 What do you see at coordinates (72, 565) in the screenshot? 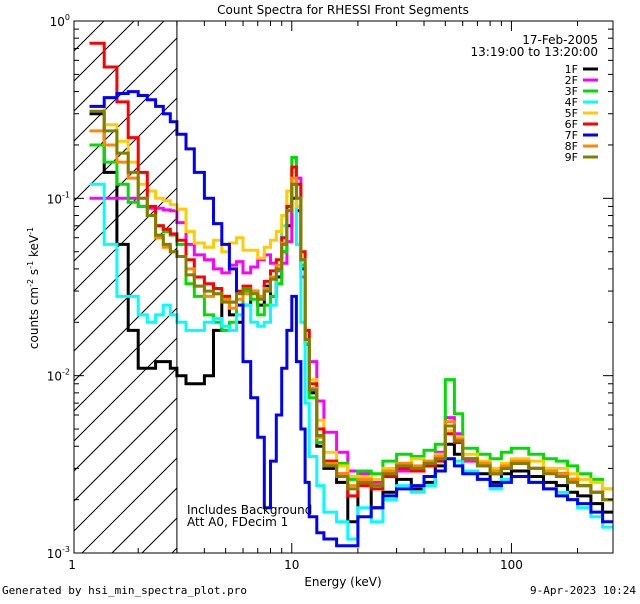
I see `x-tick-label: 1` at bounding box center [72, 565].